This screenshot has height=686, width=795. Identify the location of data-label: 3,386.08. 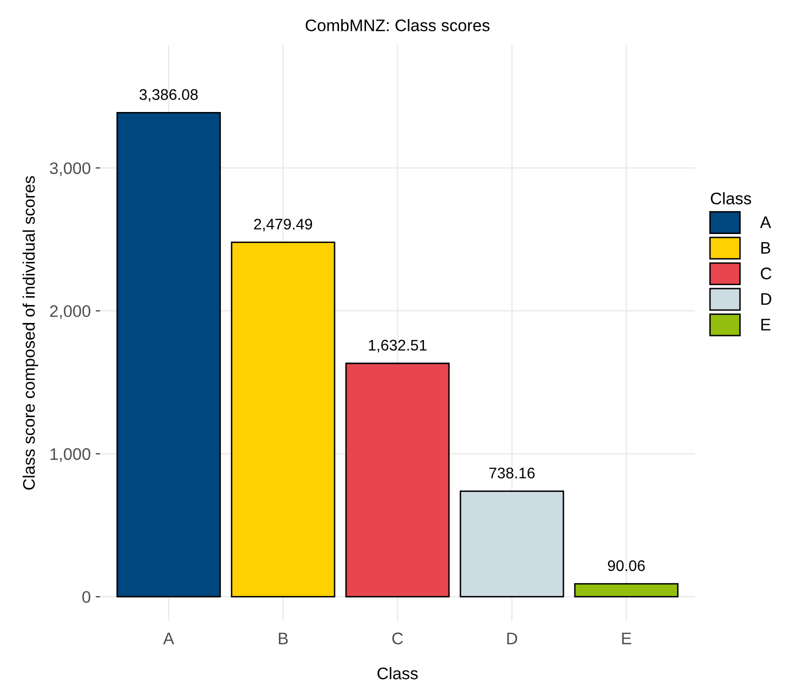
(169, 95).